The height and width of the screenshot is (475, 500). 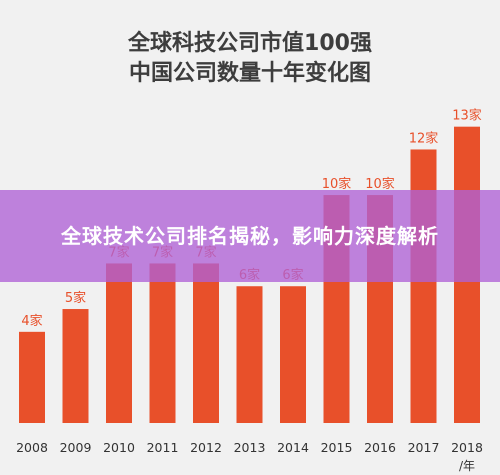 What do you see at coordinates (32, 447) in the screenshot?
I see `x-tick-2008: 2008` at bounding box center [32, 447].